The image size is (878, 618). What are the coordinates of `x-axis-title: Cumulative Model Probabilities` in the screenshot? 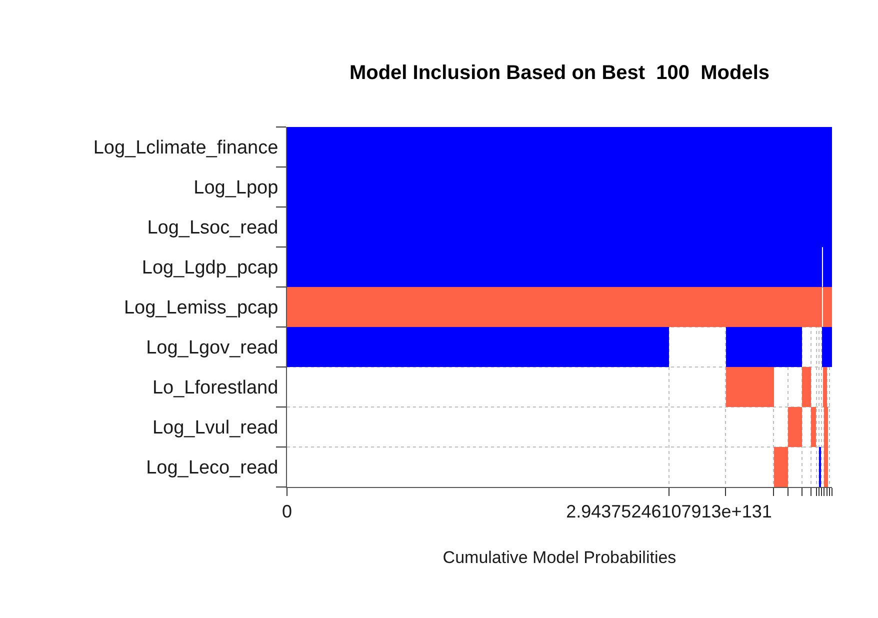 It's located at (559, 557).